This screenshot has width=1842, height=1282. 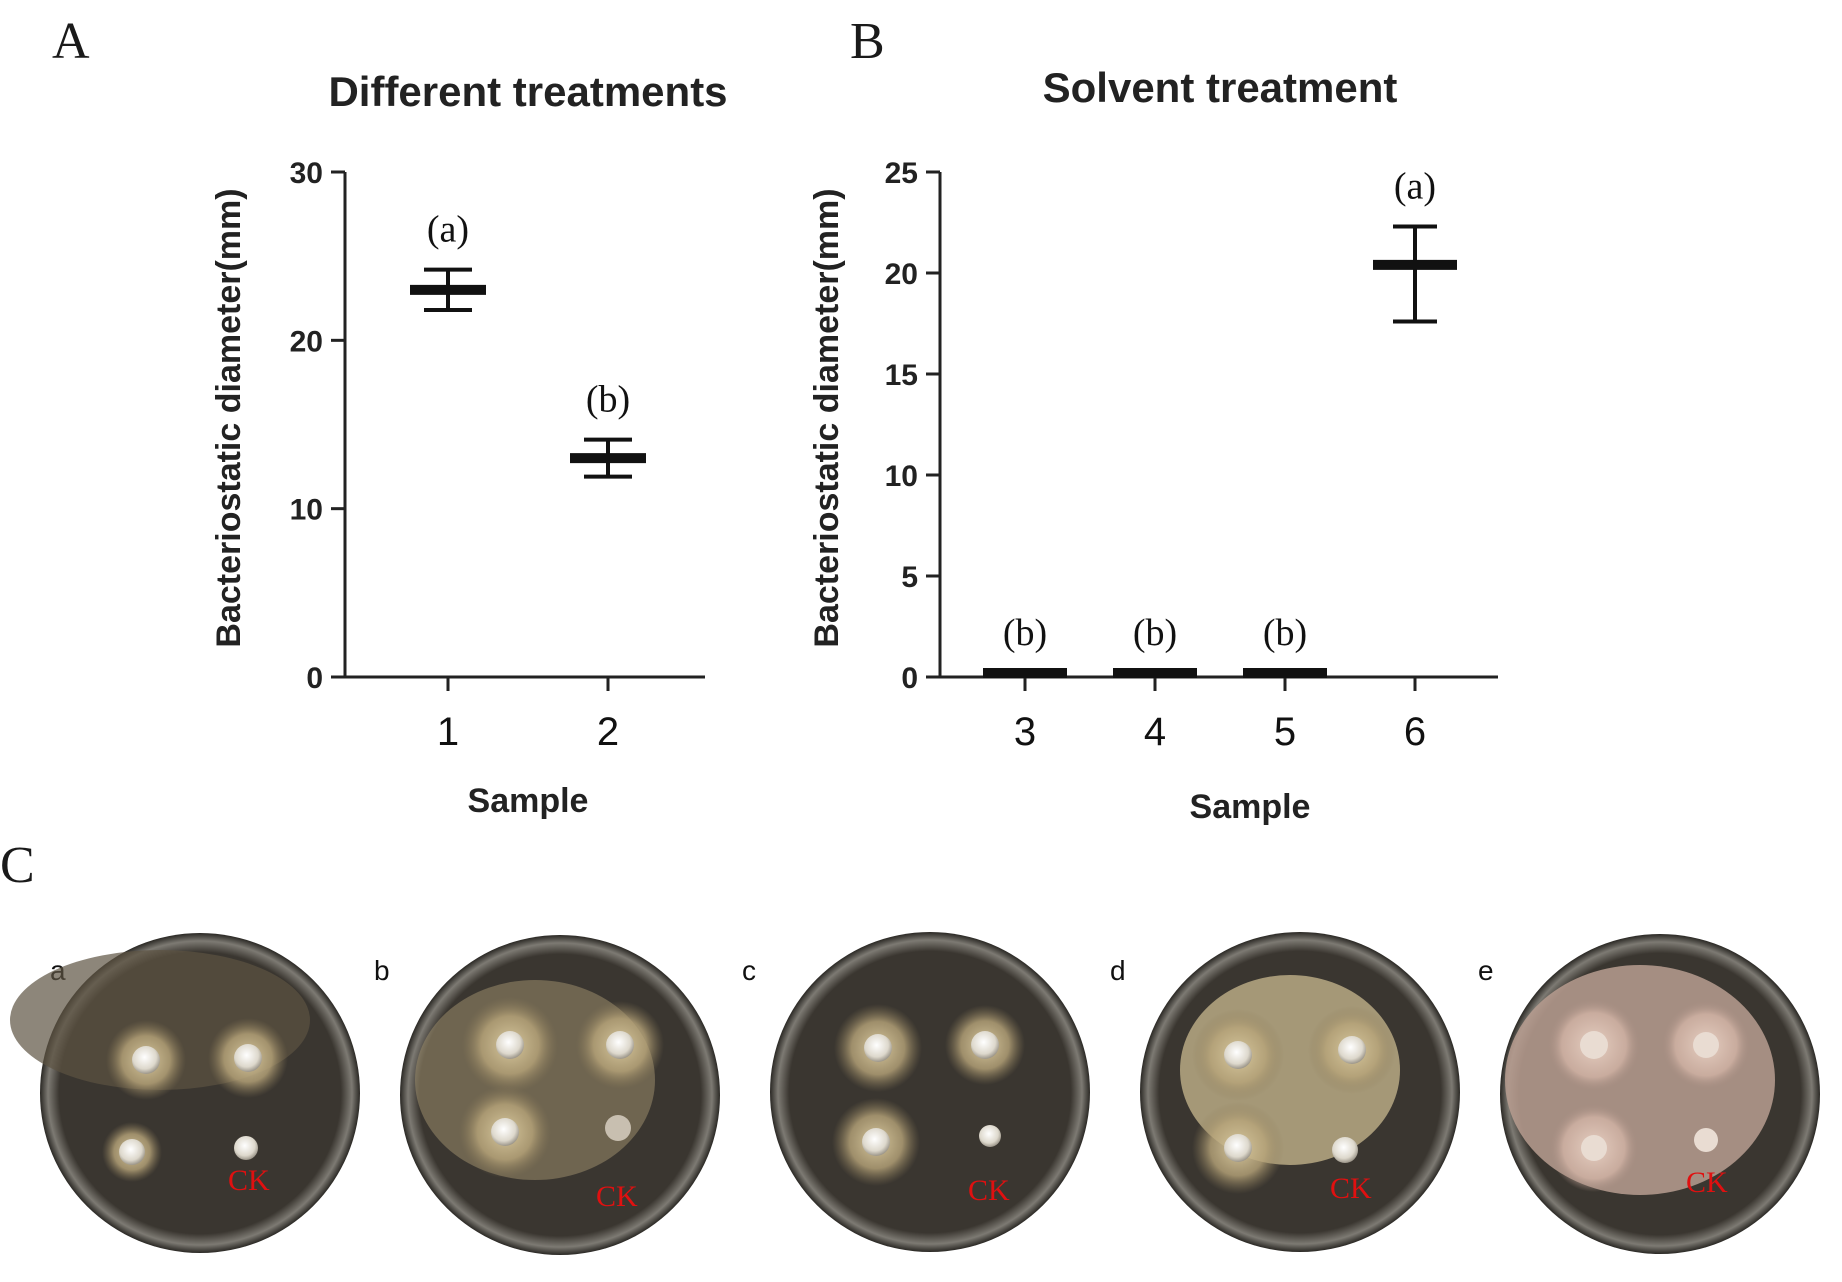 I want to click on panel-c-letter: C, so click(x=17, y=865).